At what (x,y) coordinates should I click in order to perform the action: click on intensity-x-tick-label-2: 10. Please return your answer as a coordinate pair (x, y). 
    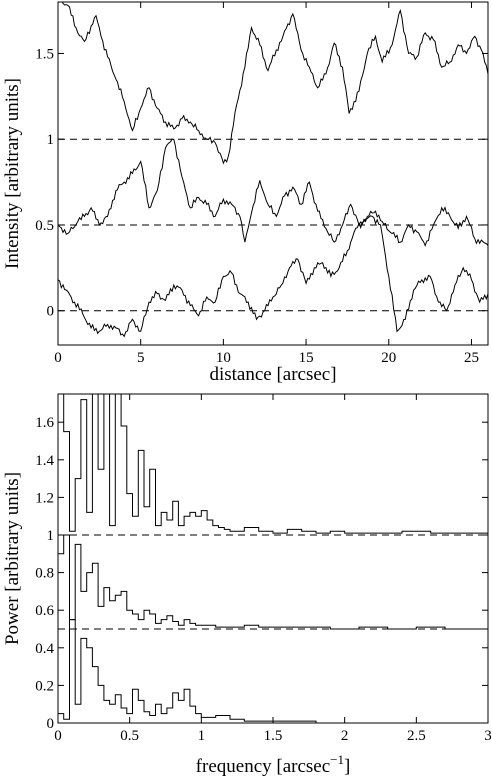
    Looking at the image, I should click on (223, 358).